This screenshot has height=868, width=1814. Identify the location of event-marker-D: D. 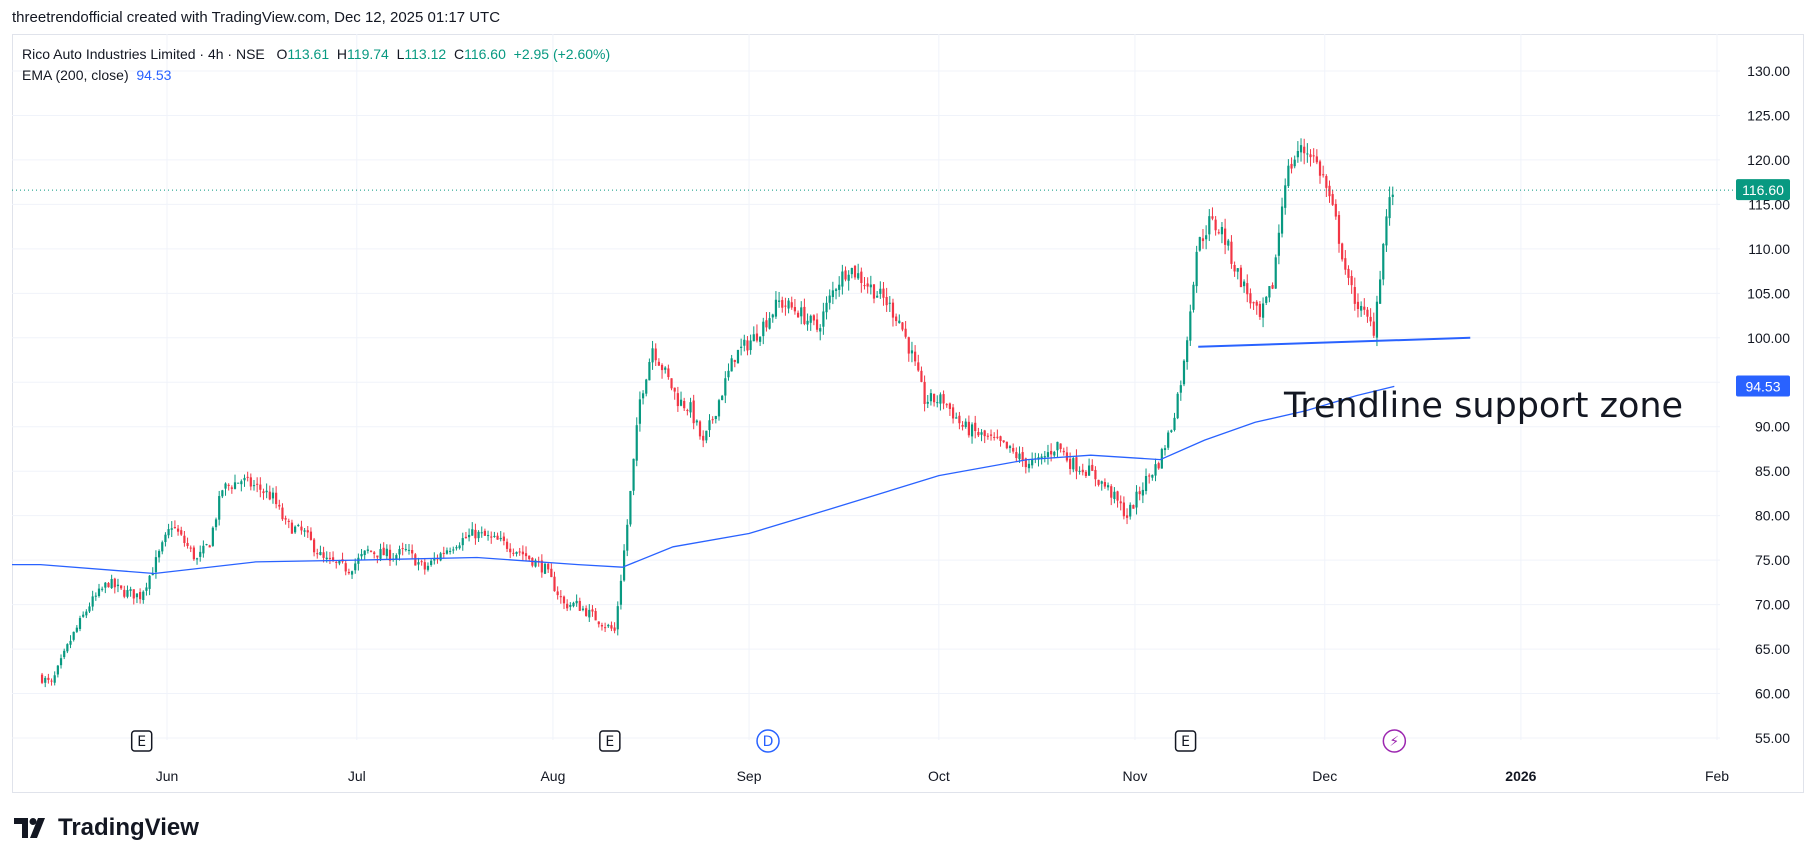
(768, 741).